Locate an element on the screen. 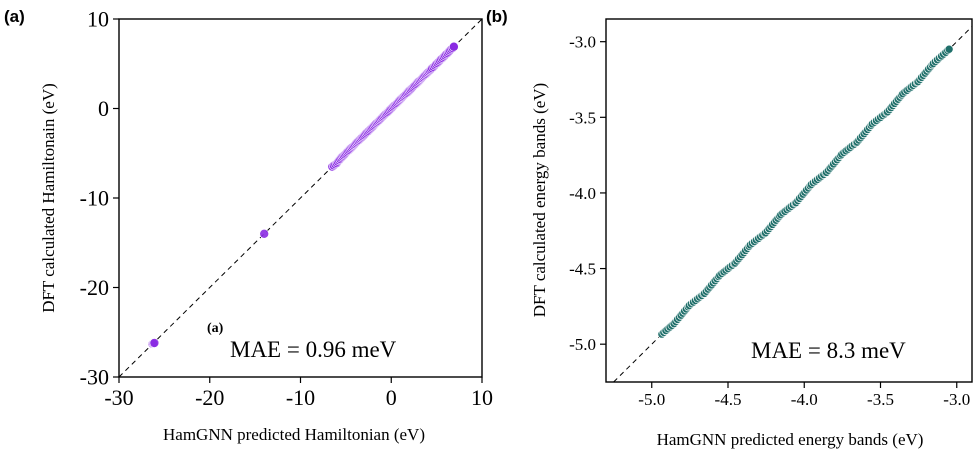 The width and height of the screenshot is (979, 452). panel-a-y-tick-label: -10 is located at coordinates (94, 198).